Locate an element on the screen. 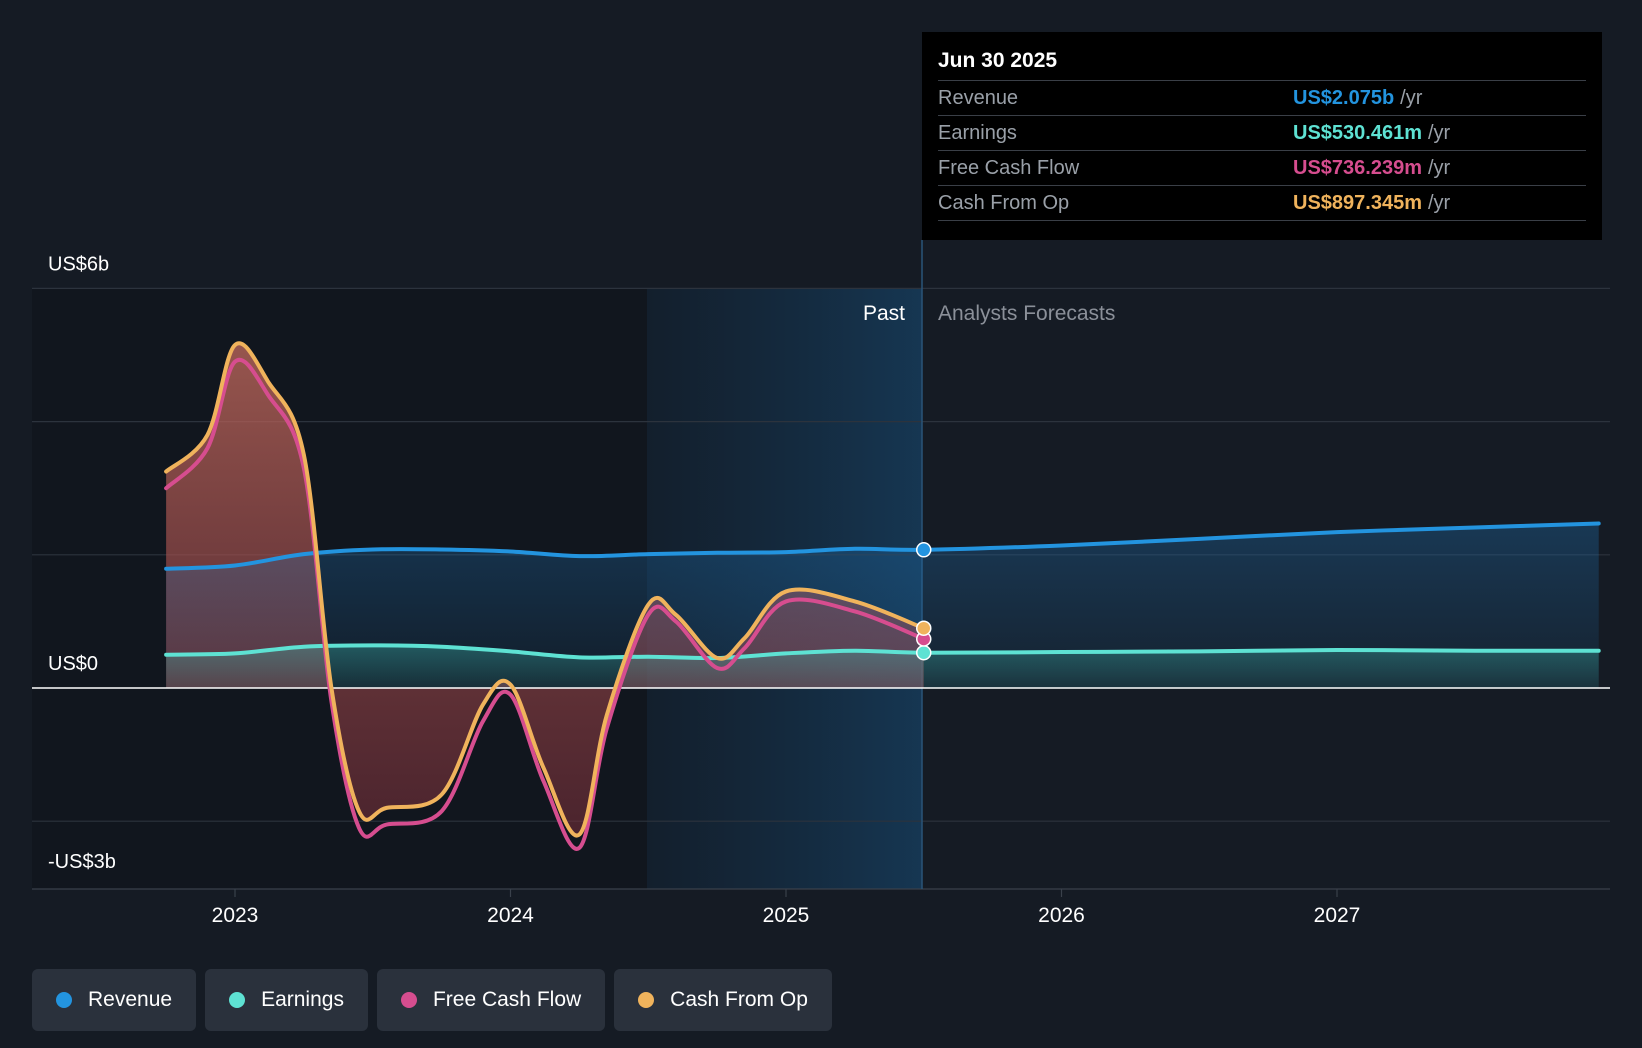  past-label: Past is located at coordinates (884, 313).